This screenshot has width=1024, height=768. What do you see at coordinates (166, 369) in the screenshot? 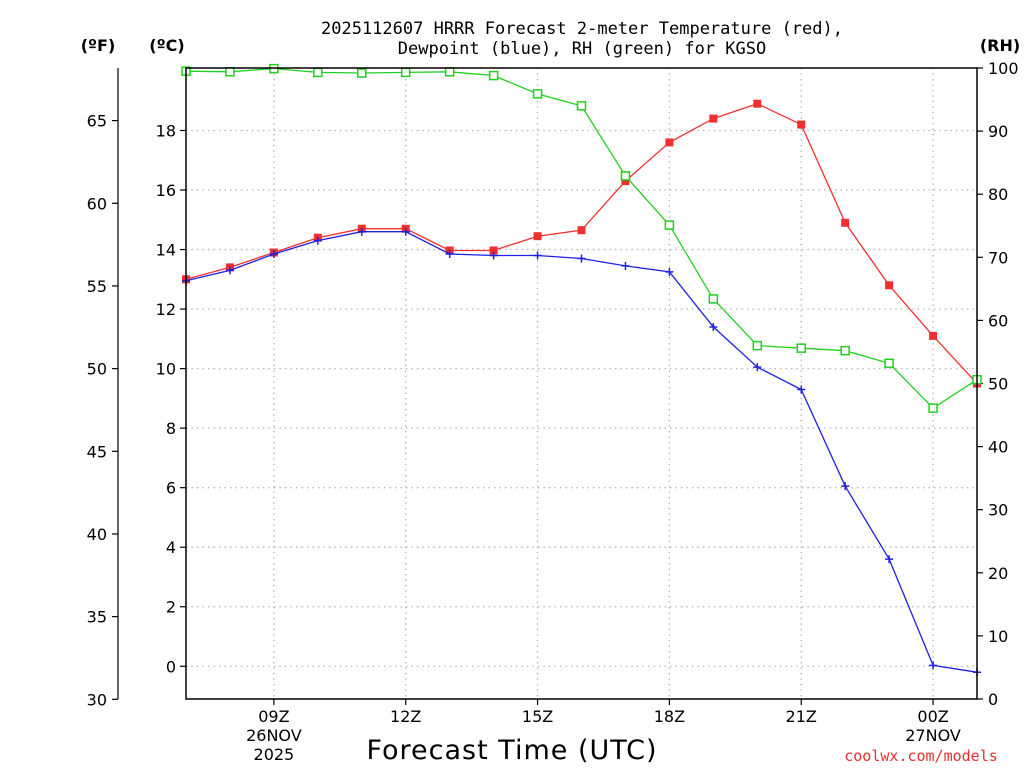
I see `celsius-tick-label: 10` at bounding box center [166, 369].